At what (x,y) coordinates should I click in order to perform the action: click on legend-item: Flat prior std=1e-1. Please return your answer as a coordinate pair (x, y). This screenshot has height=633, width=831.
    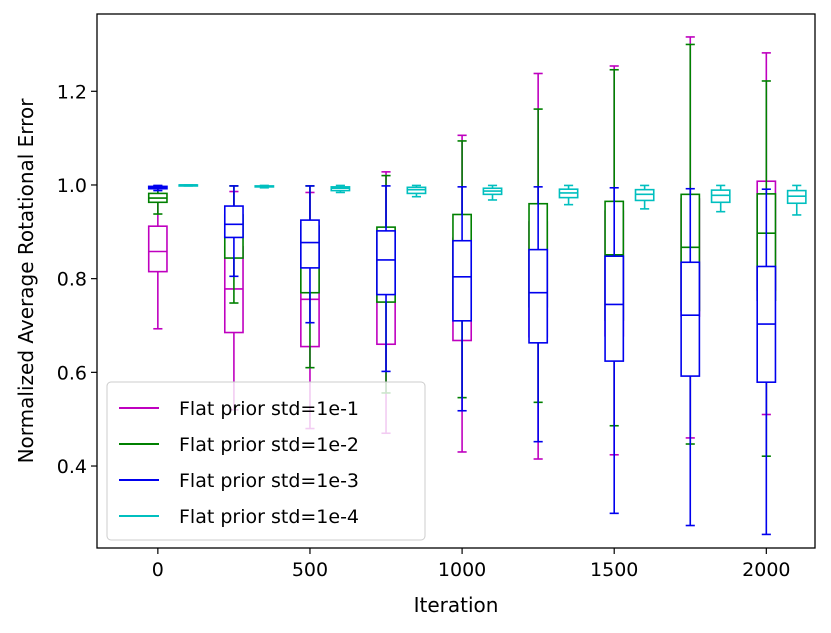
    Looking at the image, I should click on (239, 409).